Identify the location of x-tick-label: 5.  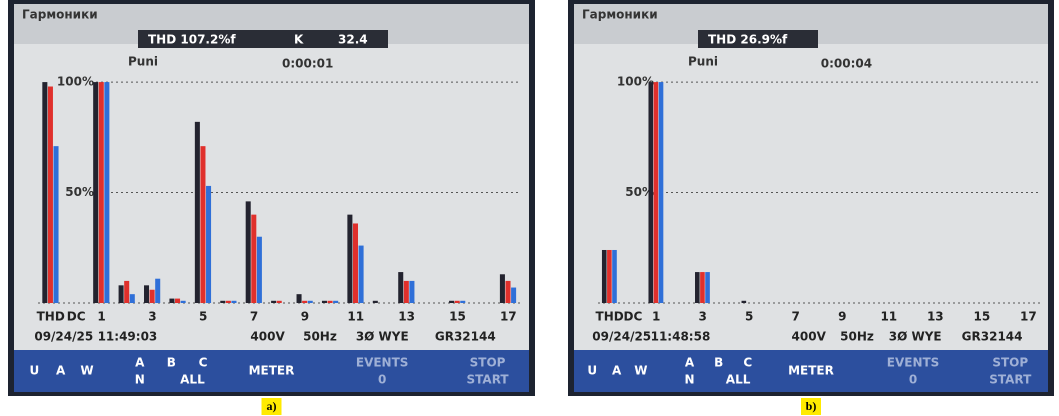
(749, 317).